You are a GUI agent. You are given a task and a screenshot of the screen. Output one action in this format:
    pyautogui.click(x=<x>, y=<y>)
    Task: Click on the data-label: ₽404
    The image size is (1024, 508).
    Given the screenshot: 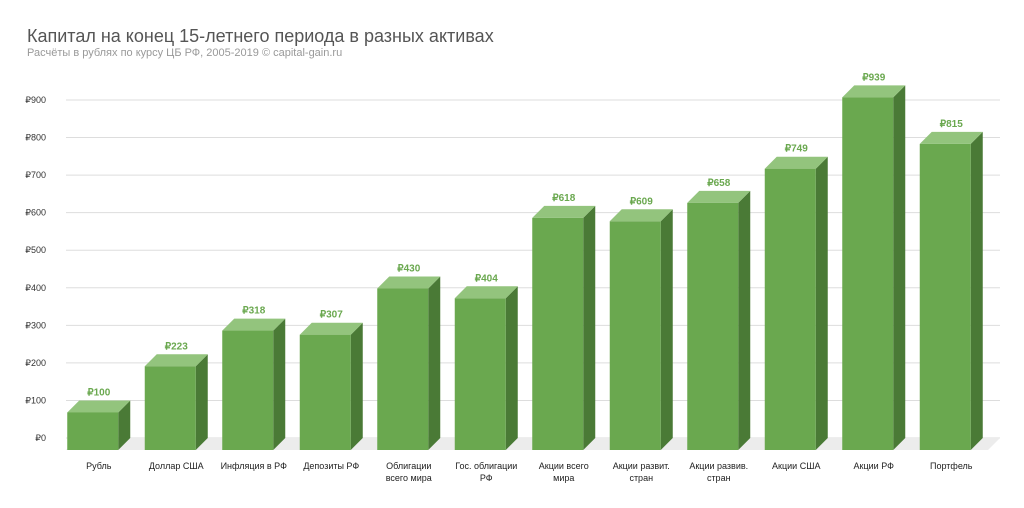 What is the action you would take?
    pyautogui.click(x=486, y=278)
    